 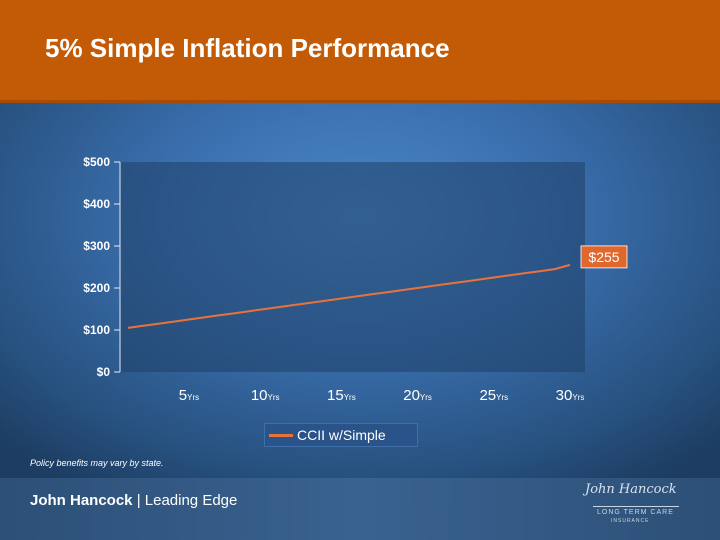 I want to click on y-tick-label: $100, so click(x=96, y=330).